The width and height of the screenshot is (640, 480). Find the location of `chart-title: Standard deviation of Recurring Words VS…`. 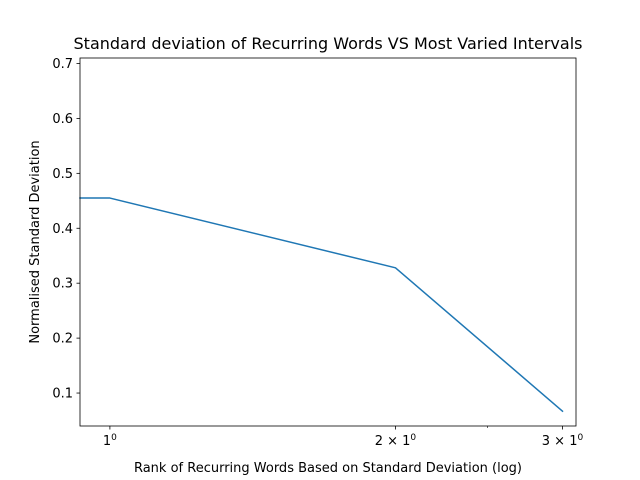

chart-title: Standard deviation of Recurring Words VS… is located at coordinates (328, 43).